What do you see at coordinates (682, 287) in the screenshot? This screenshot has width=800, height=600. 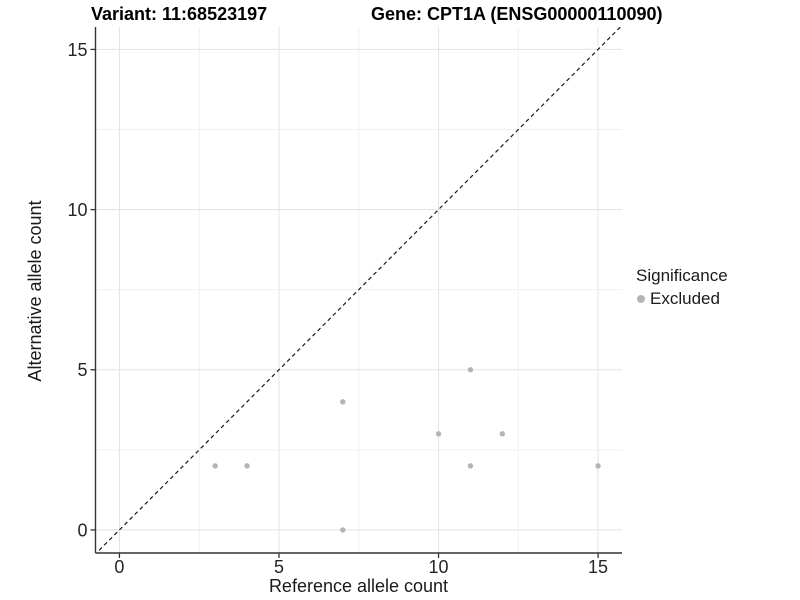 I see `legend: Significance Excluded` at bounding box center [682, 287].